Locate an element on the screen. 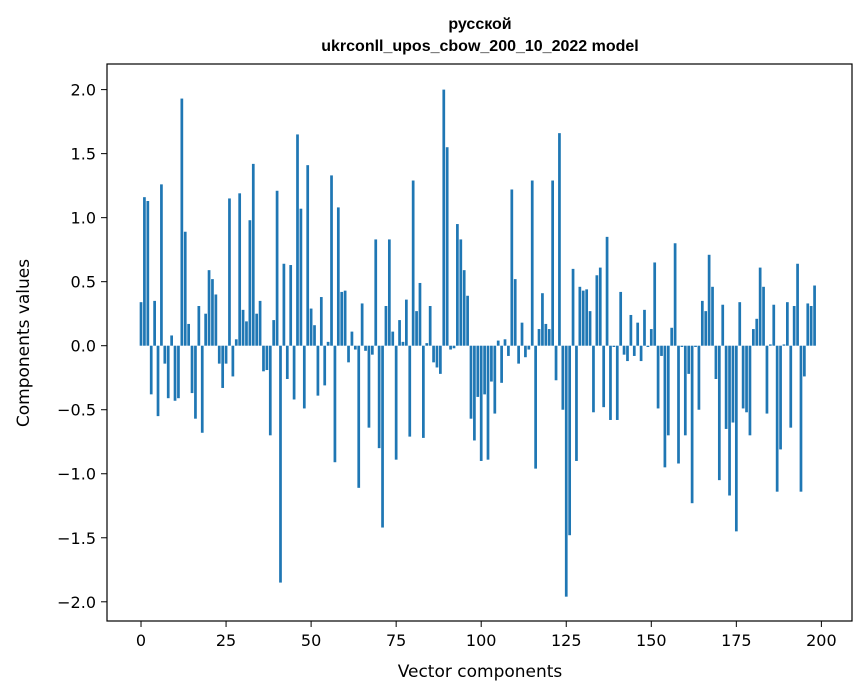 This screenshot has height=696, width=867. x-tick-label: 150 is located at coordinates (651, 640).